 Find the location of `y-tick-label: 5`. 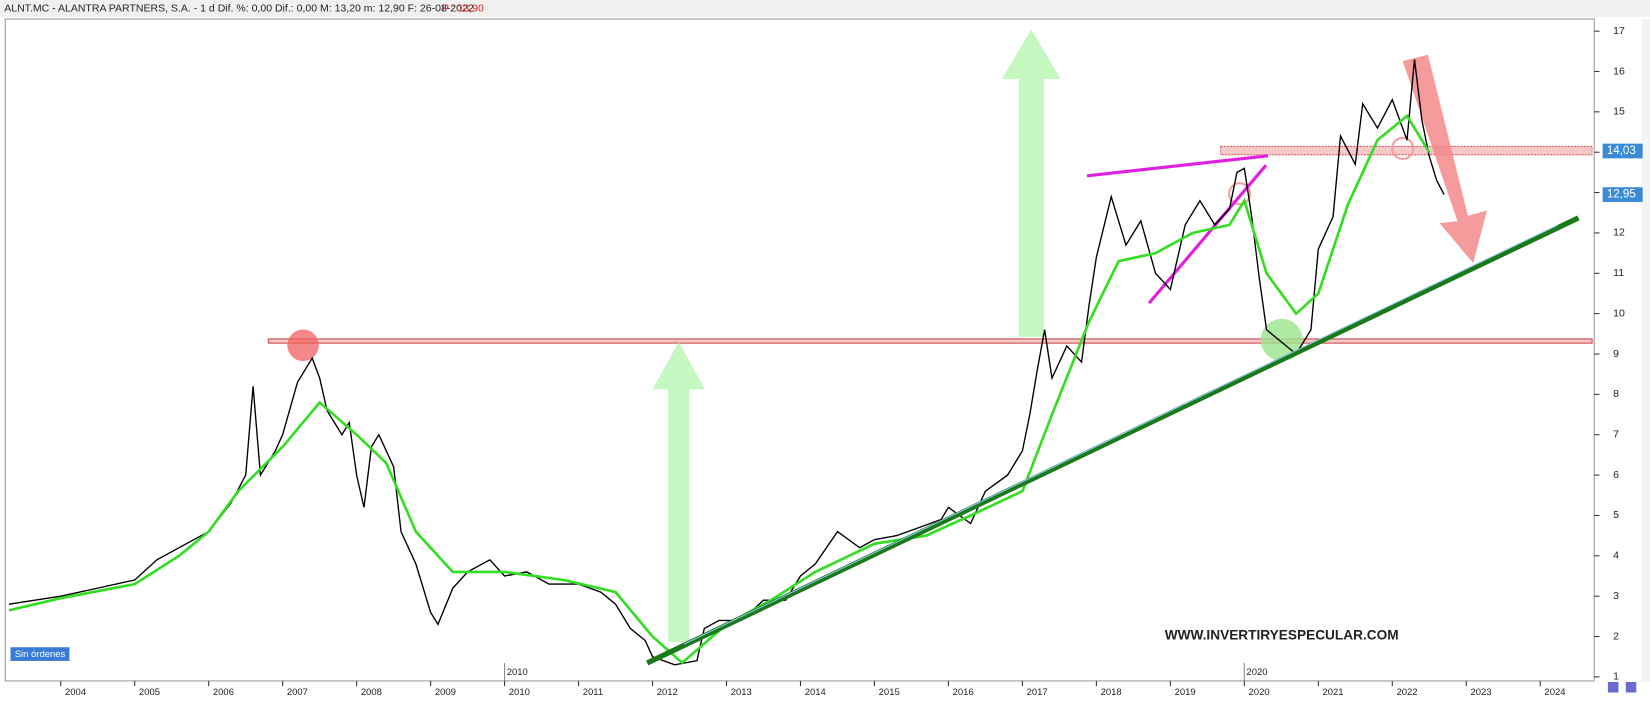

y-tick-label: 5 is located at coordinates (1616, 515).